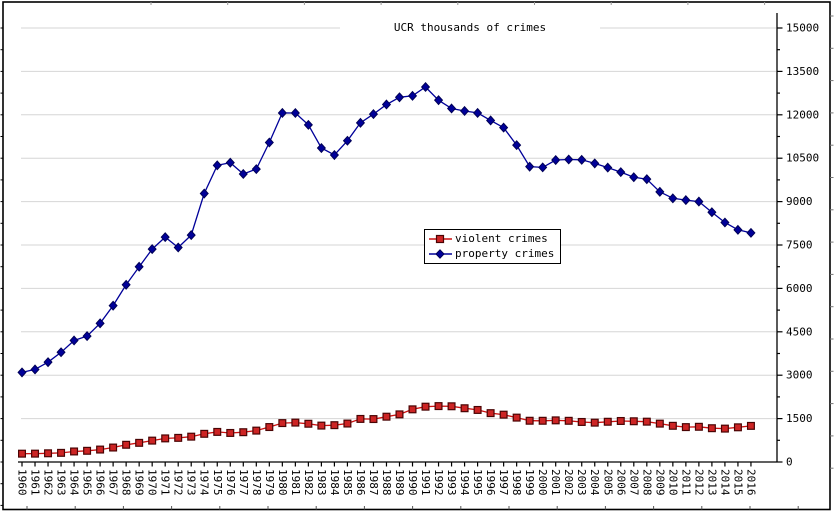 The height and width of the screenshot is (513, 834). Describe the element at coordinates (802, 114) in the screenshot. I see `y-tick-label: 12000` at that location.